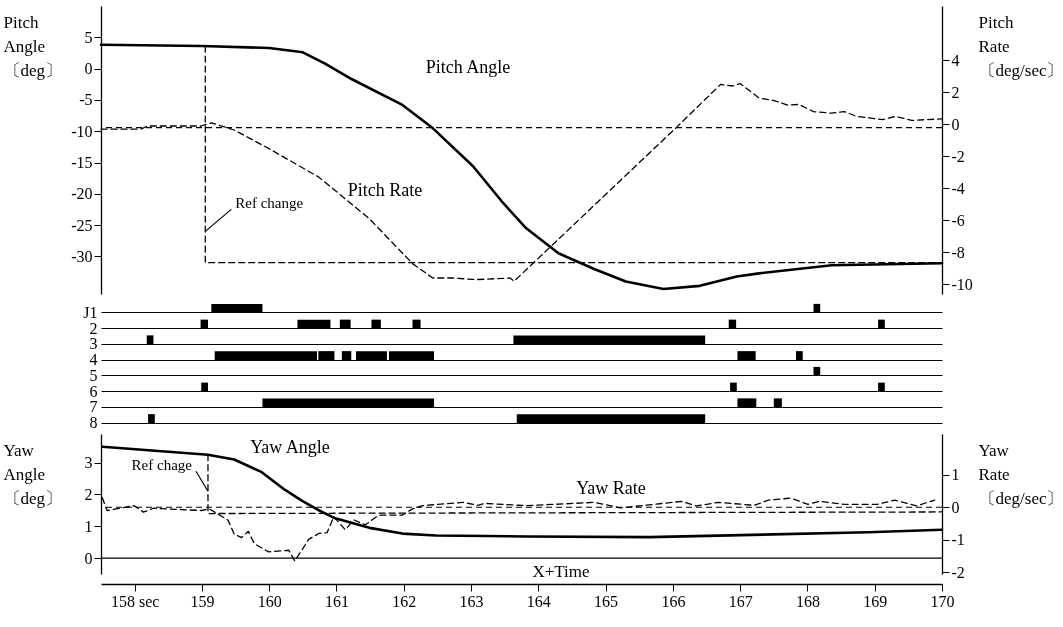 Image resolution: width=1063 pixels, height=627 pixels. Describe the element at coordinates (468, 67) in the screenshot. I see `text: Pitch Angle` at that location.